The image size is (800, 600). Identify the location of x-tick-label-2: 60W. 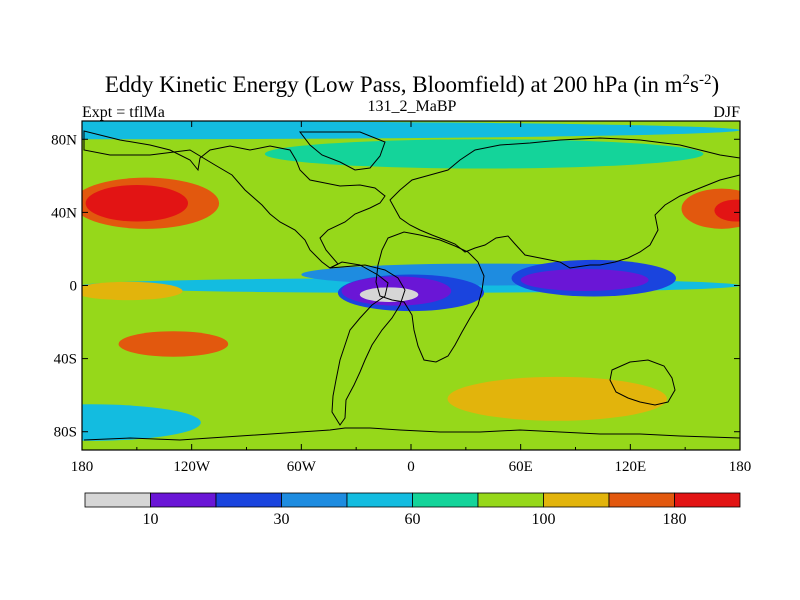
(302, 467).